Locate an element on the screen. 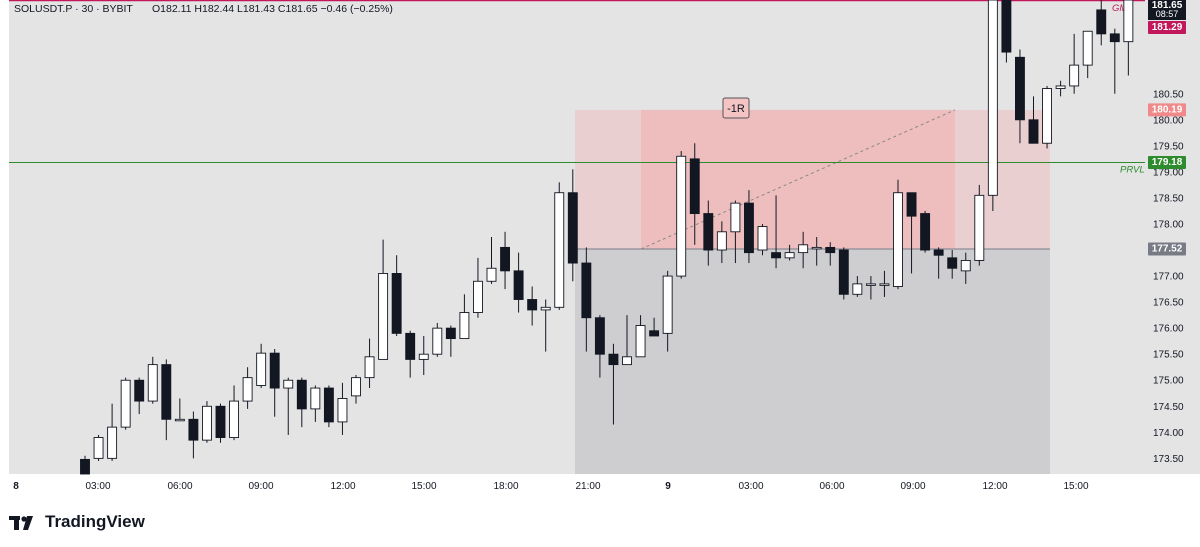 The width and height of the screenshot is (1200, 547). risk-zone-filled is located at coordinates (798, 179).